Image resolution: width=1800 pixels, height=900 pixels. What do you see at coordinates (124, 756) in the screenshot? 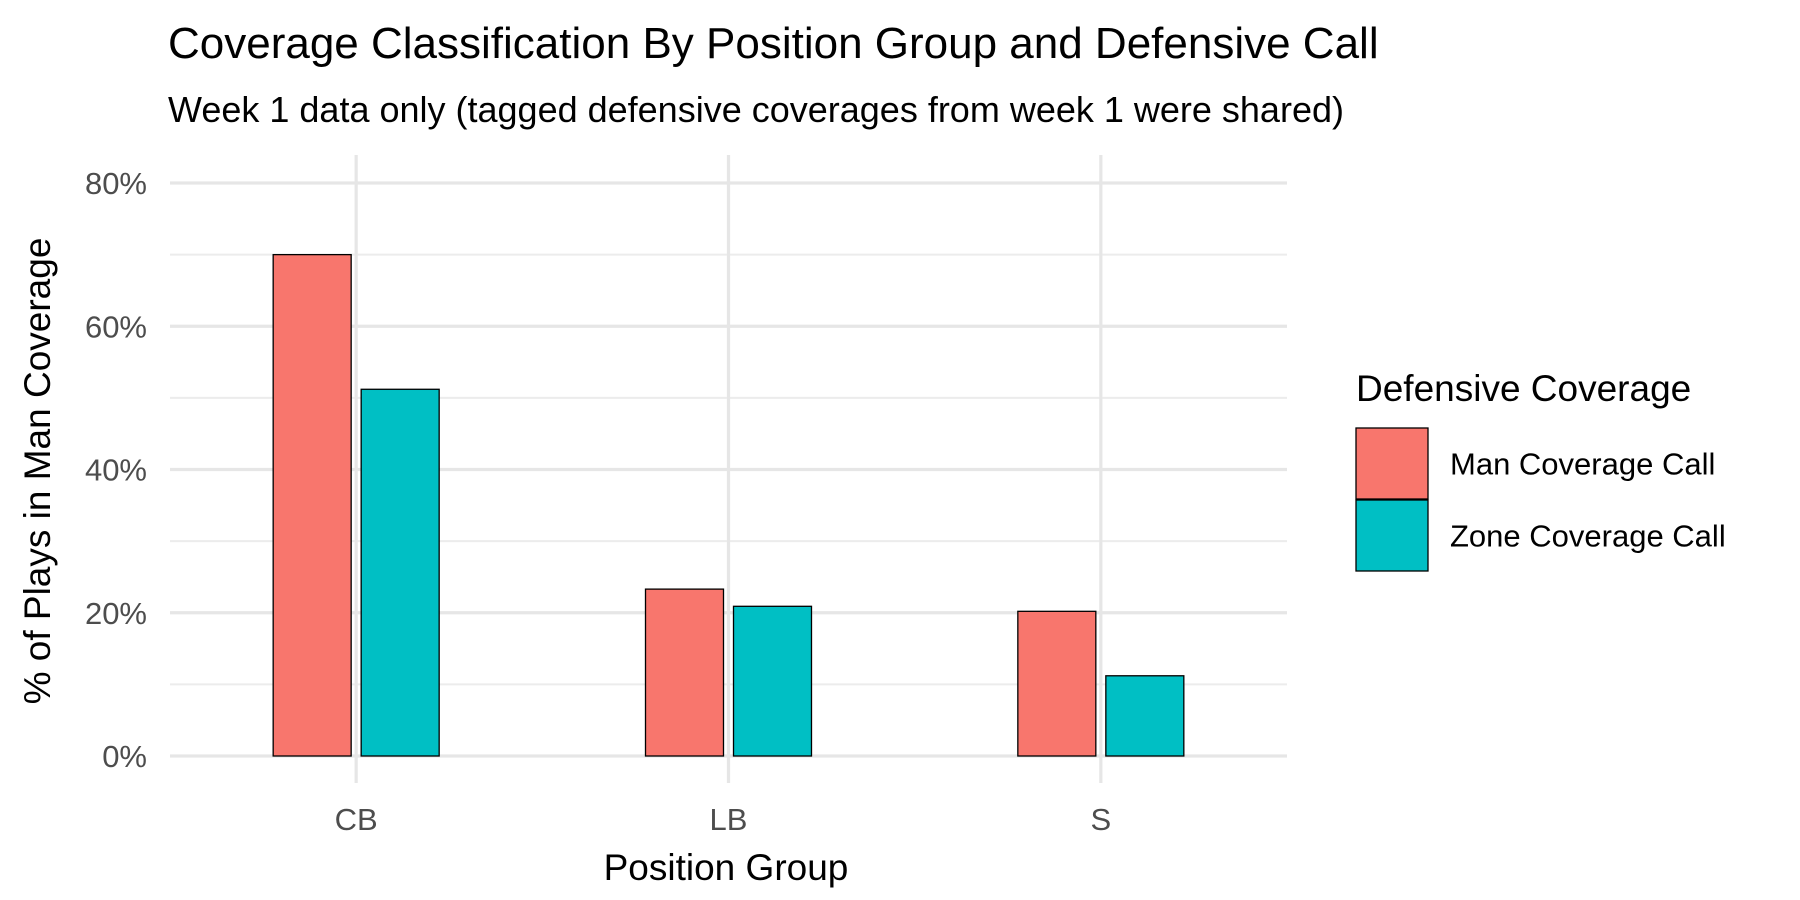
I see `y-tick-label: 0%` at bounding box center [124, 756].